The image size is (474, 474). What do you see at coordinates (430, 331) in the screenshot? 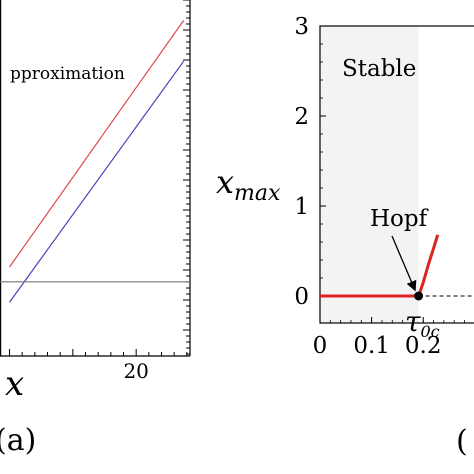
I see `panel-b-tau-subscript: 0c` at bounding box center [430, 331].